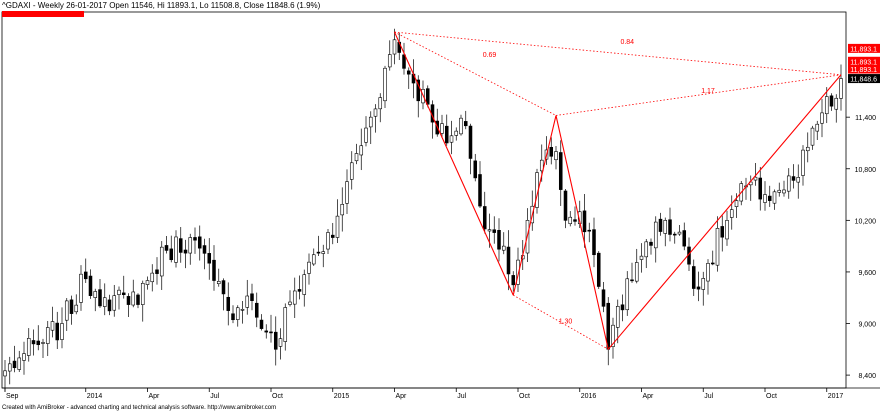  What do you see at coordinates (618, 53) in the screenshot?
I see `pattern-ratio-line-XD` at bounding box center [618, 53].